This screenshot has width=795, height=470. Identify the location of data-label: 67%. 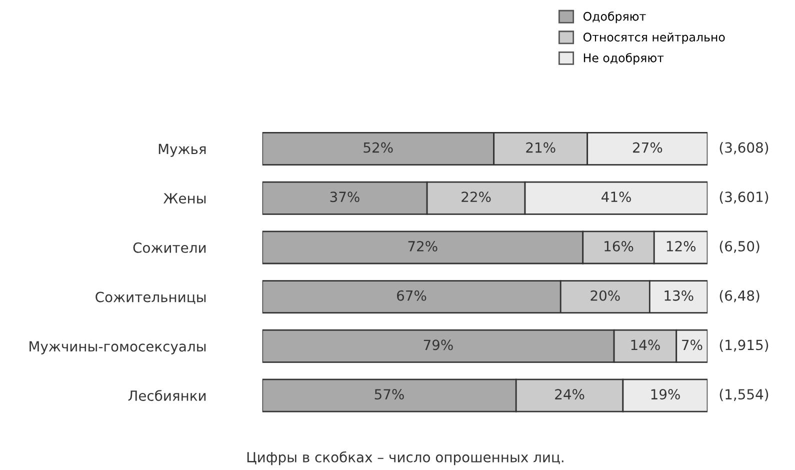
(411, 295).